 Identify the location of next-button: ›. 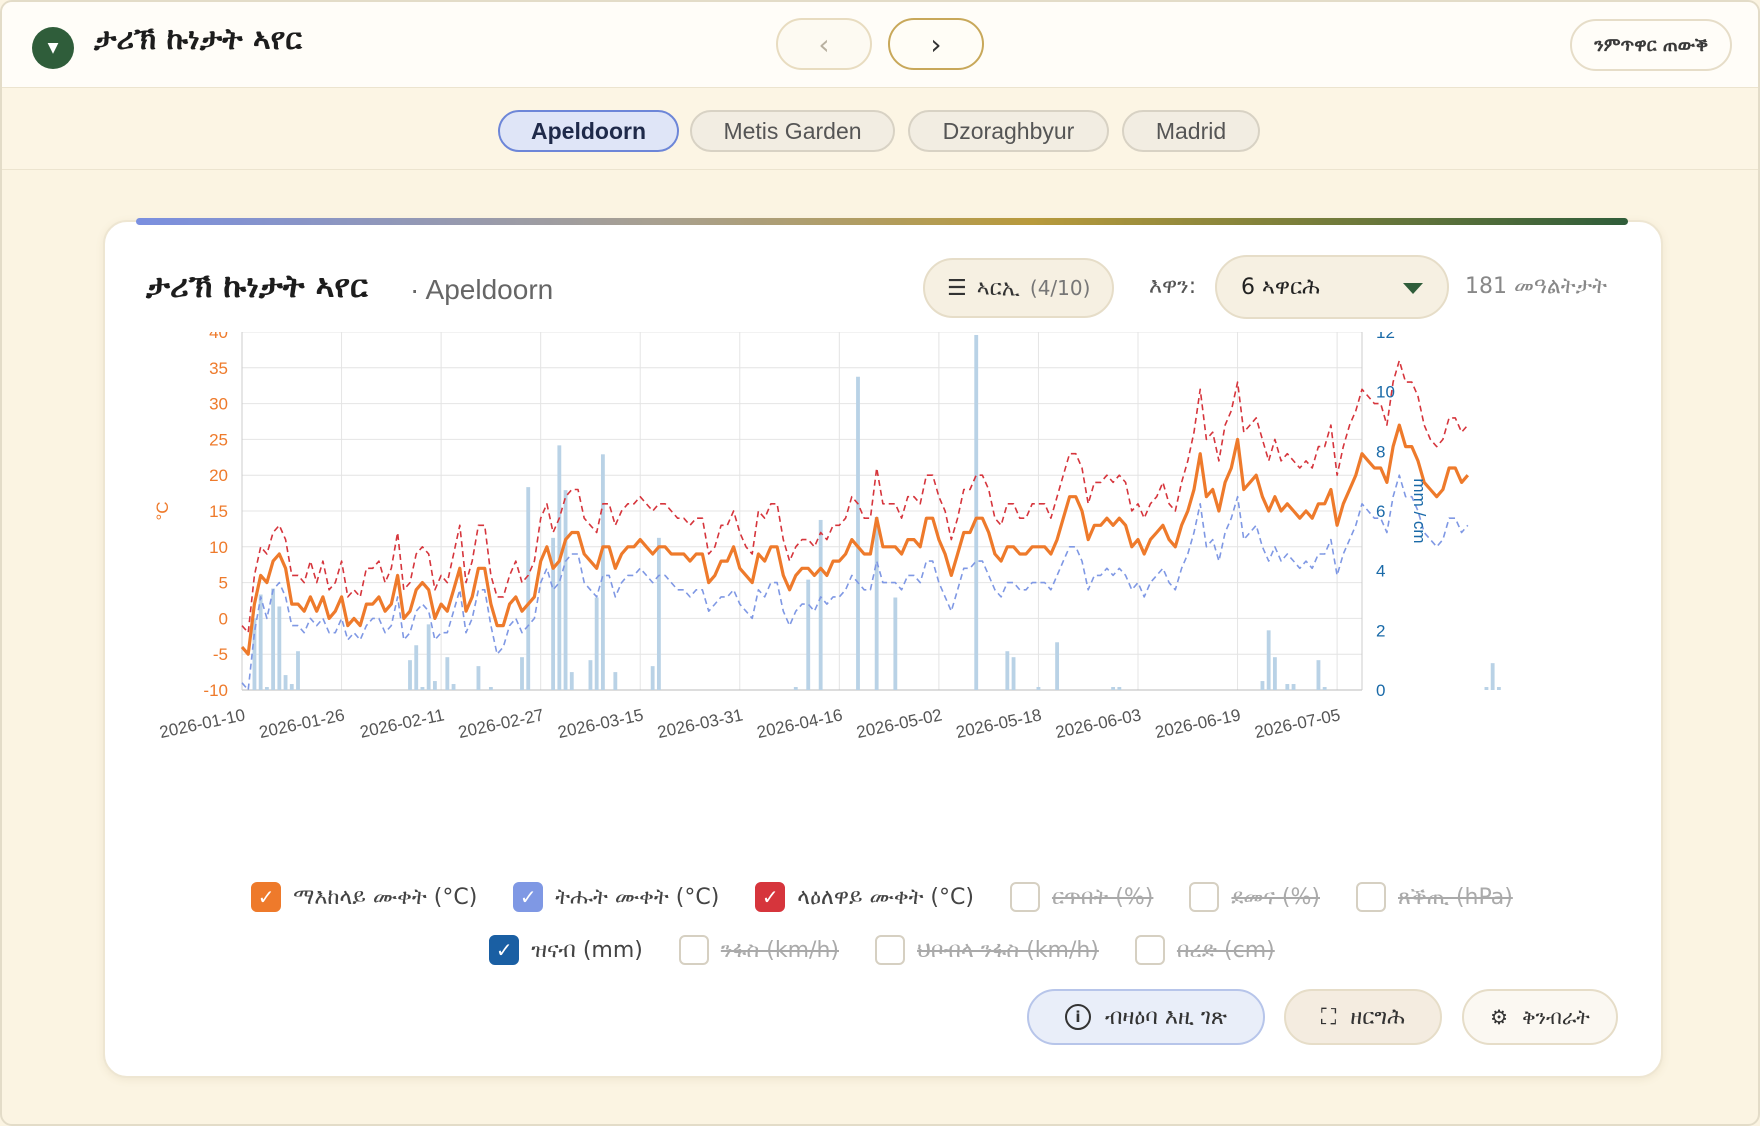
(936, 44).